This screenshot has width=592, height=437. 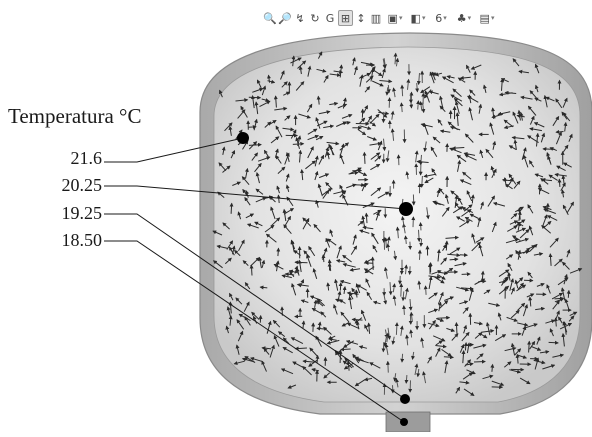 I want to click on previous-view-icon: ↯, so click(x=300, y=18).